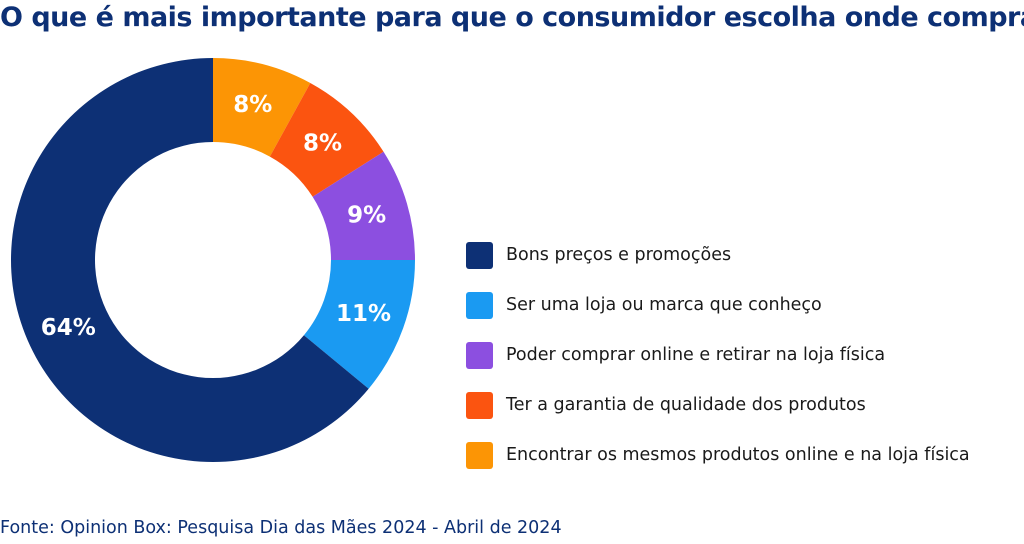 The image size is (1024, 544). I want to click on legend-label: Bons preços e promoções, so click(619, 255).